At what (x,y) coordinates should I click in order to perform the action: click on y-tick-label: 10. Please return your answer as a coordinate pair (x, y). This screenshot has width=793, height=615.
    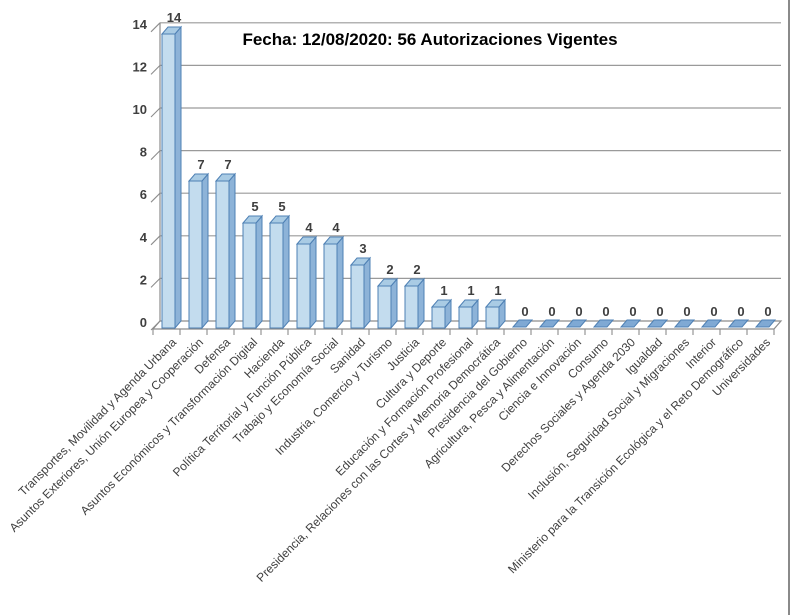
    Looking at the image, I should click on (140, 109).